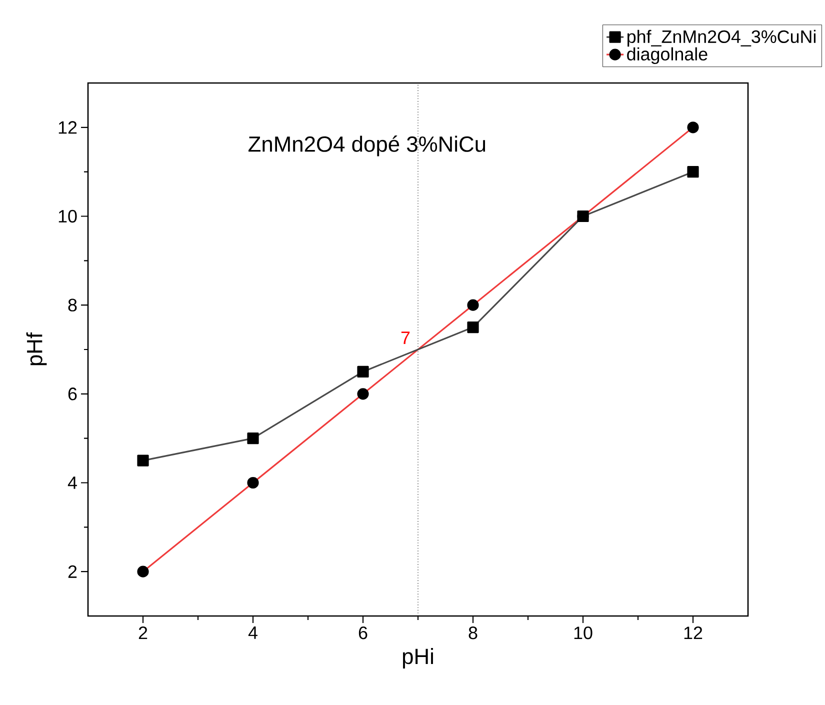  What do you see at coordinates (722, 38) in the screenshot?
I see `legend-label: phf_ZnMn2O4_3%CuNi` at bounding box center [722, 38].